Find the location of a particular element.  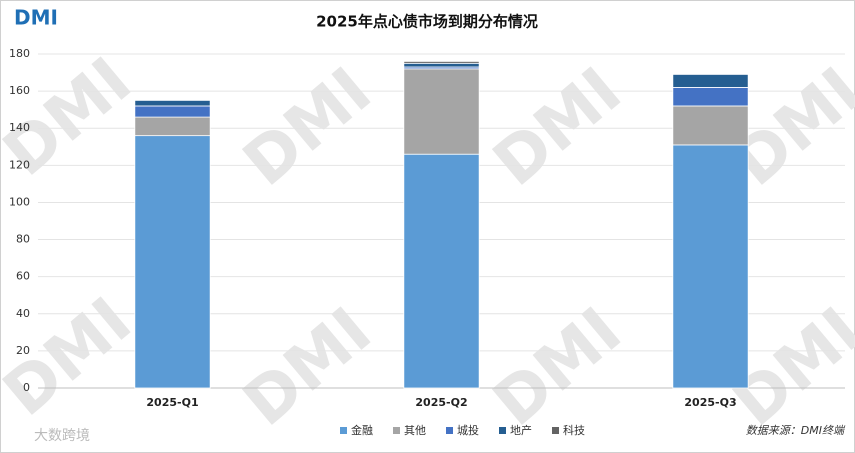

x-tick-label: 2025-Q2 is located at coordinates (441, 402).